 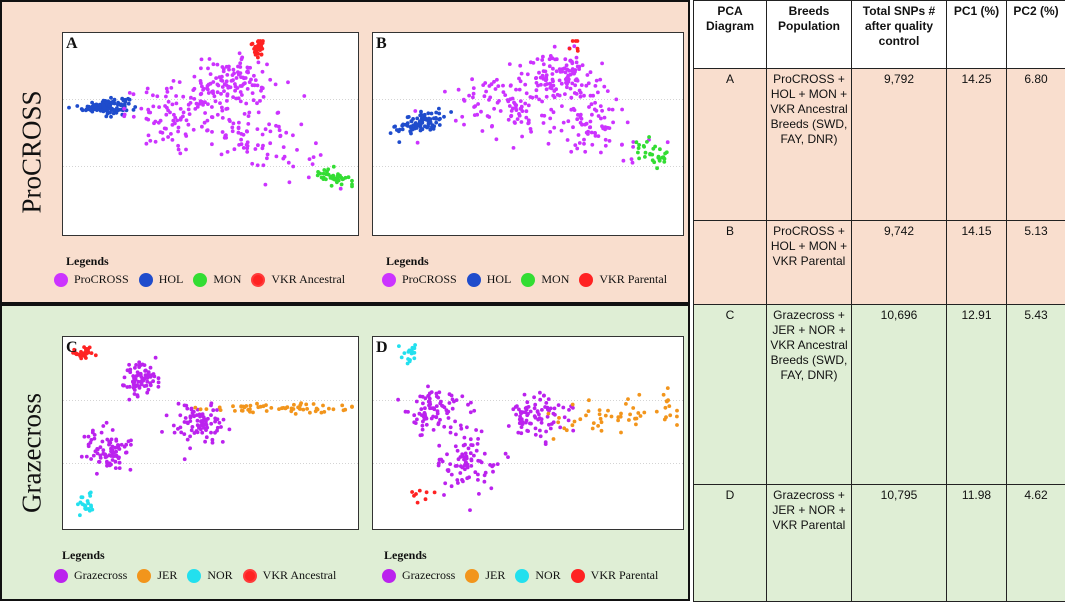 What do you see at coordinates (72, 348) in the screenshot?
I see `plot-letter-c: C` at bounding box center [72, 348].